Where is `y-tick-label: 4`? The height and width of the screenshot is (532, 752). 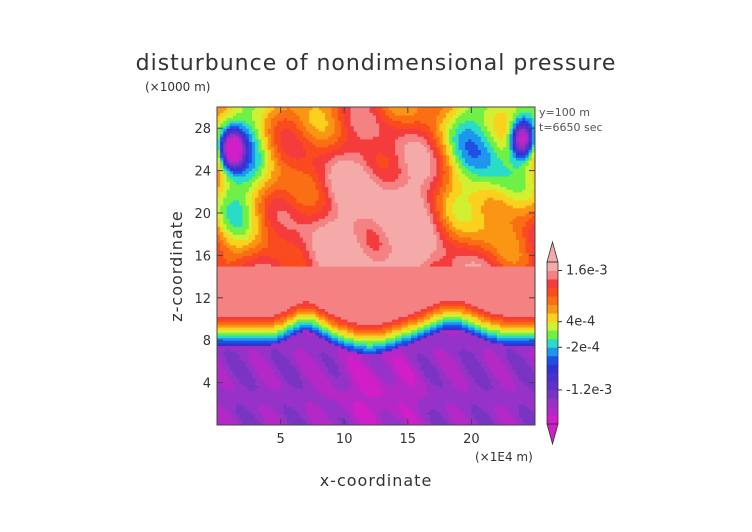 y-tick-label: 4 is located at coordinates (207, 384).